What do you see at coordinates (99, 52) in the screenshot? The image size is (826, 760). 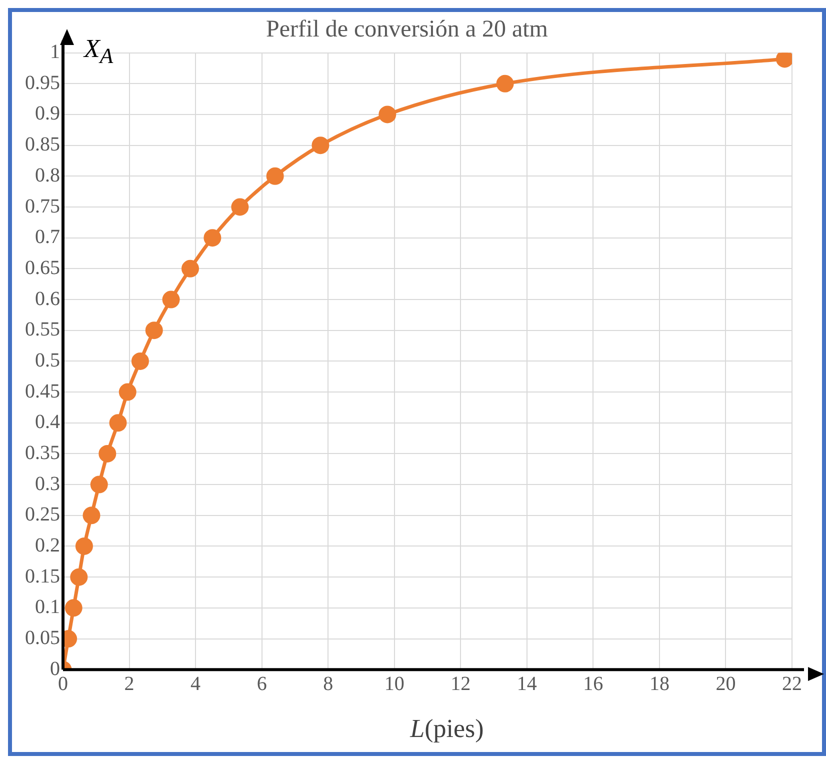 I see `y-axis-title: X$_{A}$` at bounding box center [99, 52].